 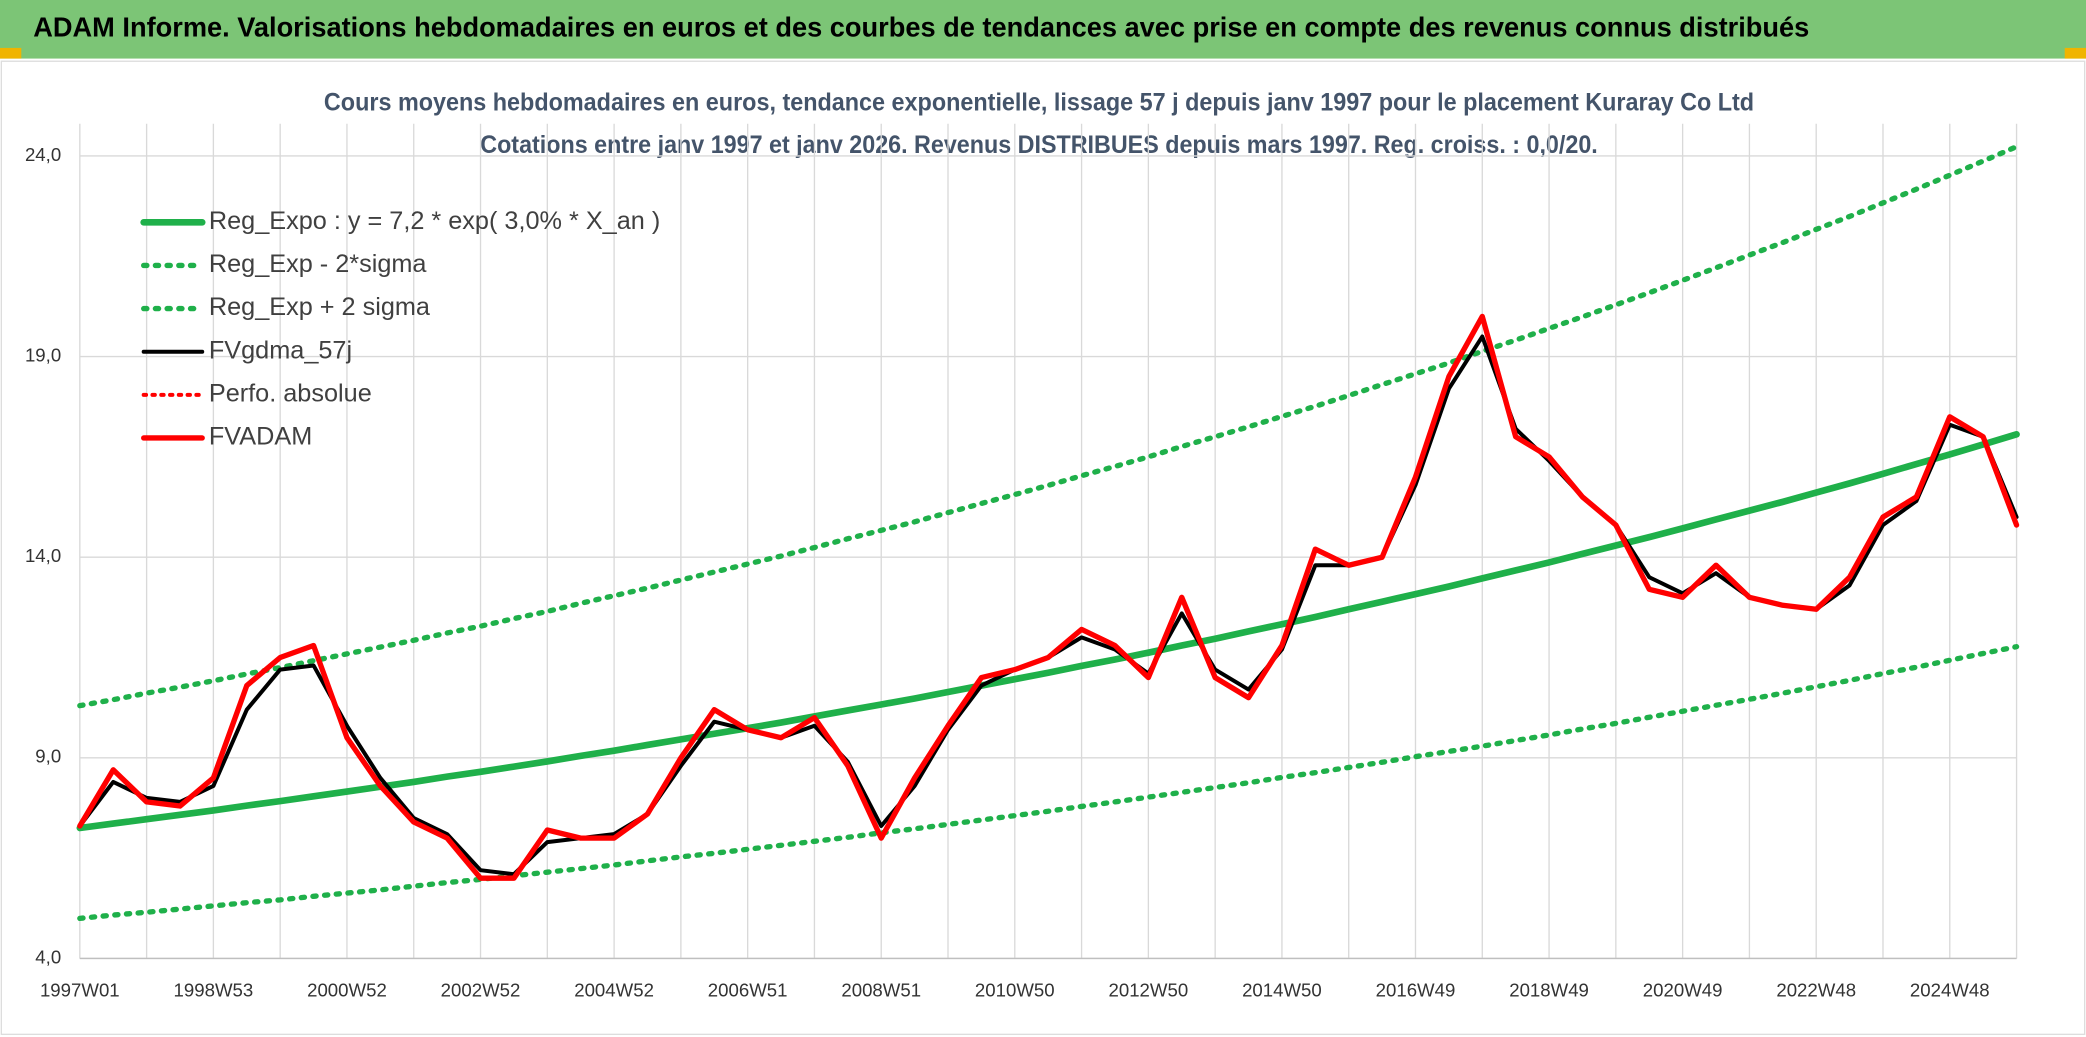 What do you see at coordinates (43, 555) in the screenshot?
I see `y-tick-label: 14,0` at bounding box center [43, 555].